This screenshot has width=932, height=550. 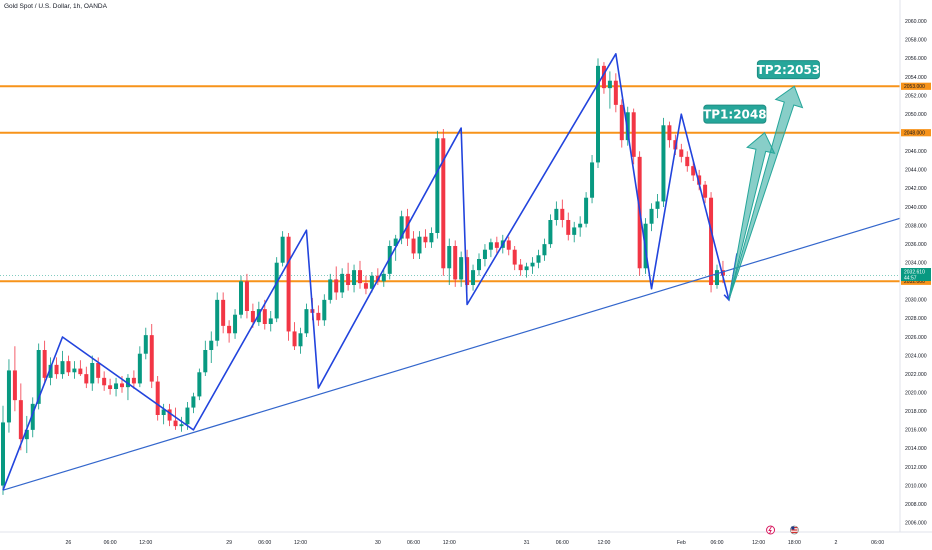 I want to click on level-price-tag, so click(x=916, y=281).